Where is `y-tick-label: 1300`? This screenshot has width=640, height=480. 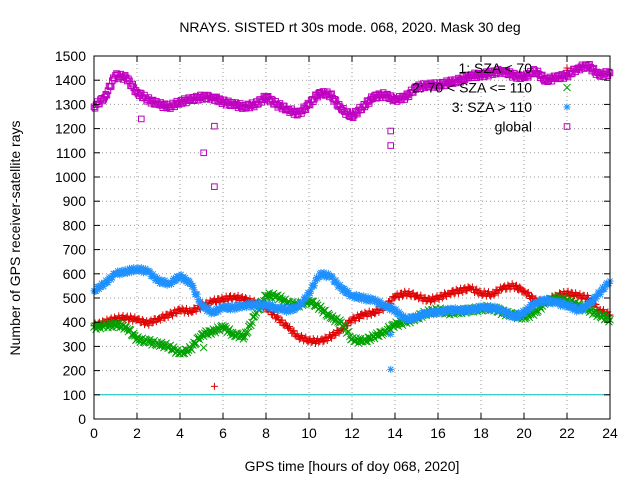
y-tick-label: 1300 is located at coordinates (70, 104).